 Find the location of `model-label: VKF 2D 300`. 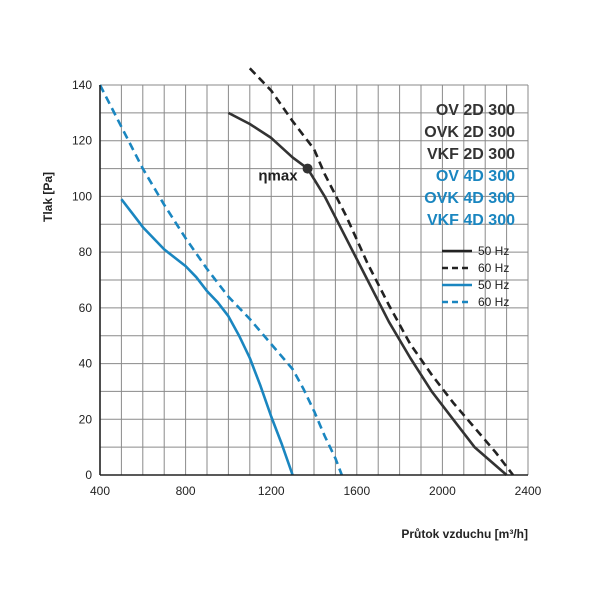

model-label: VKF 2D 300 is located at coordinates (471, 154).